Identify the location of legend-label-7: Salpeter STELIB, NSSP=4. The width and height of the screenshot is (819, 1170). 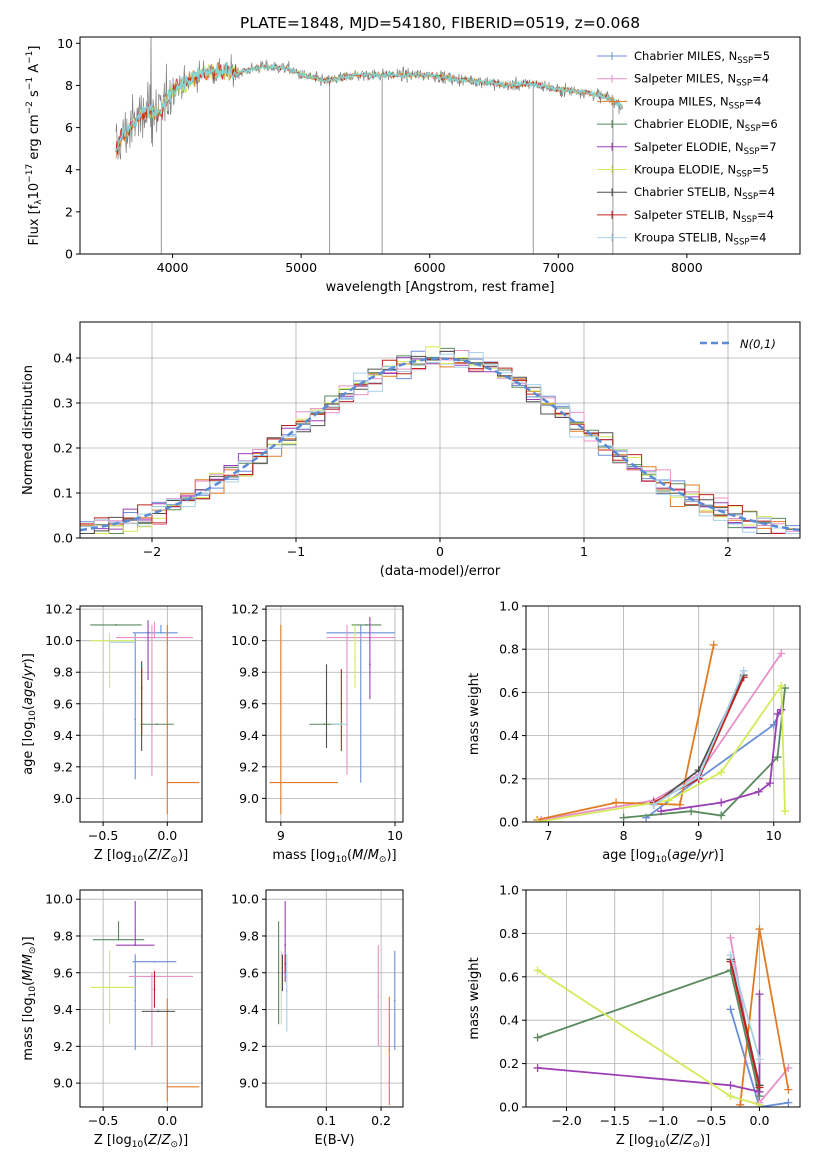
(704, 216).